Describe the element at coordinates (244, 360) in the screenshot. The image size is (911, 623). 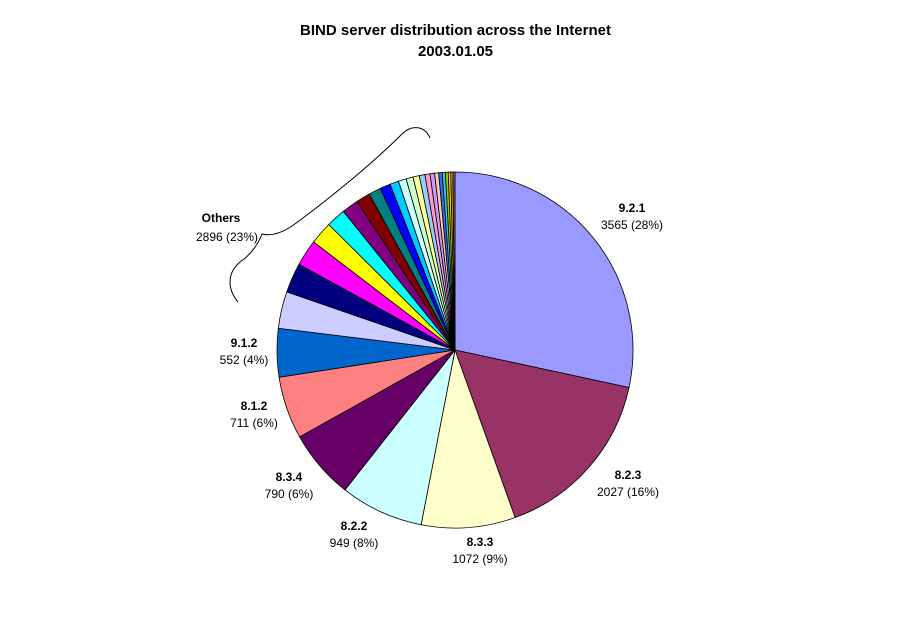
I see `label-value-9-1-2: 552 (4%)` at that location.